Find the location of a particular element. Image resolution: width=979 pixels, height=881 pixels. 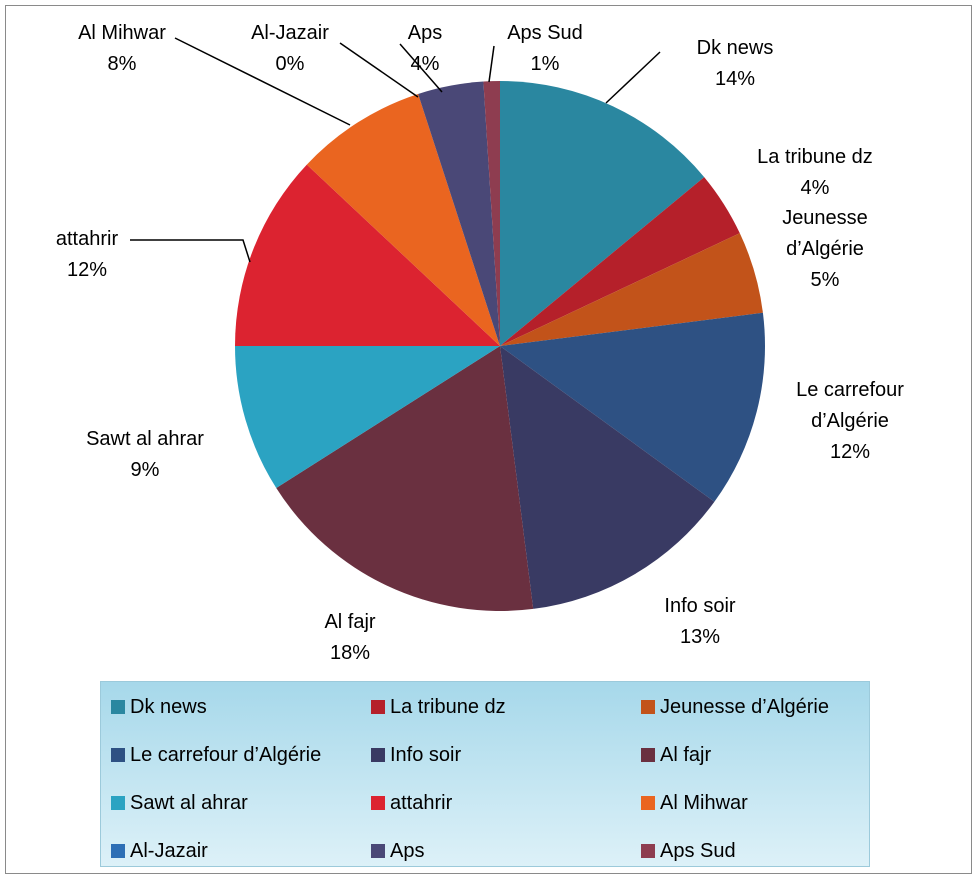

data-label: attahrir 12% is located at coordinates (87, 255).